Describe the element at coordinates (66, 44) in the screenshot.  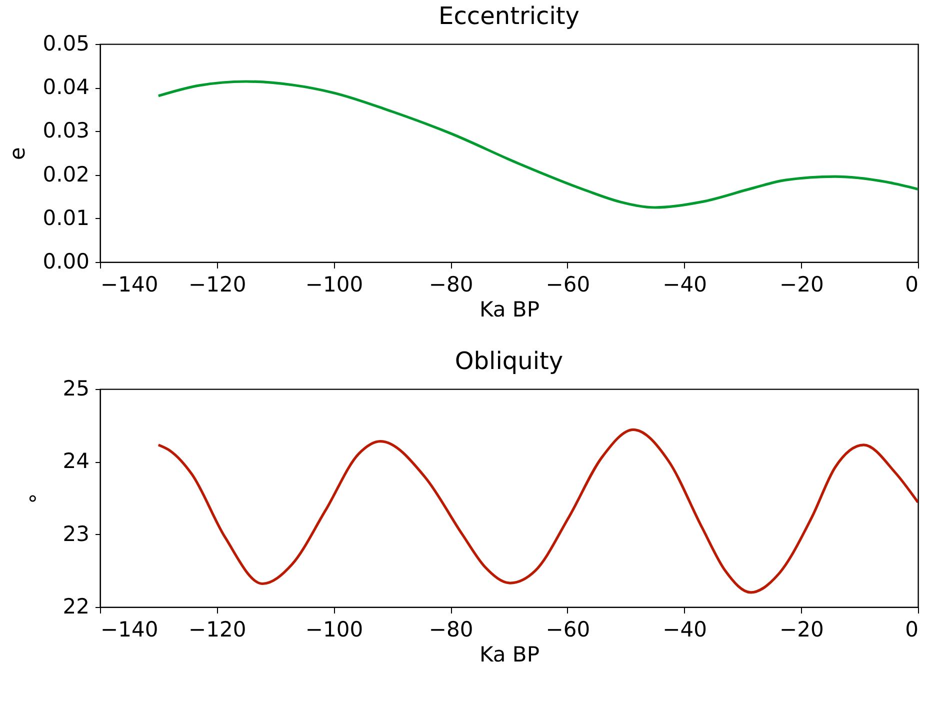
I see `y-tick-label: 0.05` at that location.